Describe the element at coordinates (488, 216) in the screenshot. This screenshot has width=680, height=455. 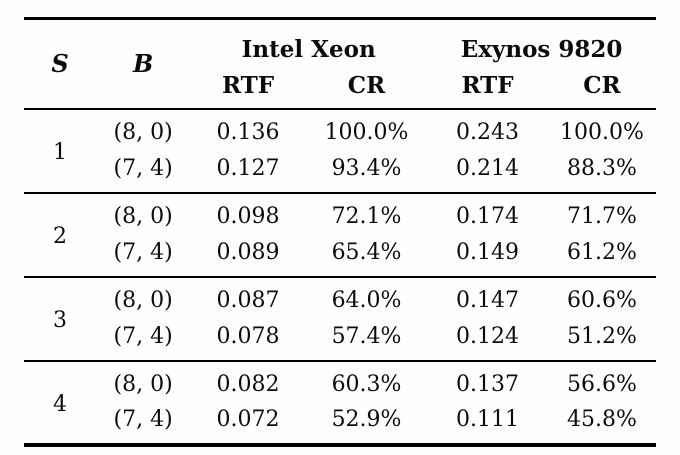
I see `exynos-rtf-value: 0.174` at that location.